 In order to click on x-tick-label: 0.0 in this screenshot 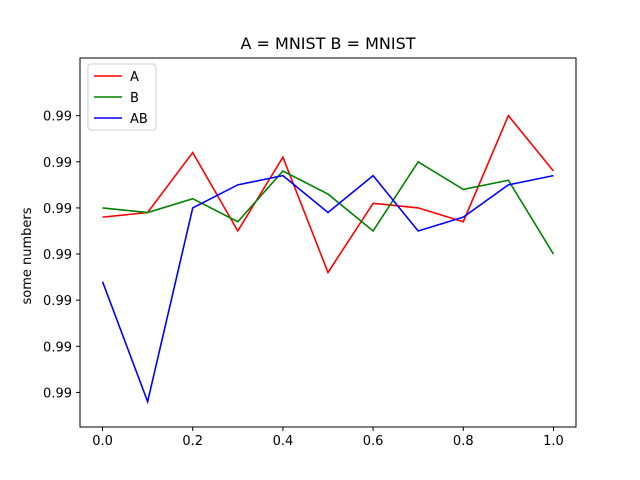, I will do `click(102, 441)`.